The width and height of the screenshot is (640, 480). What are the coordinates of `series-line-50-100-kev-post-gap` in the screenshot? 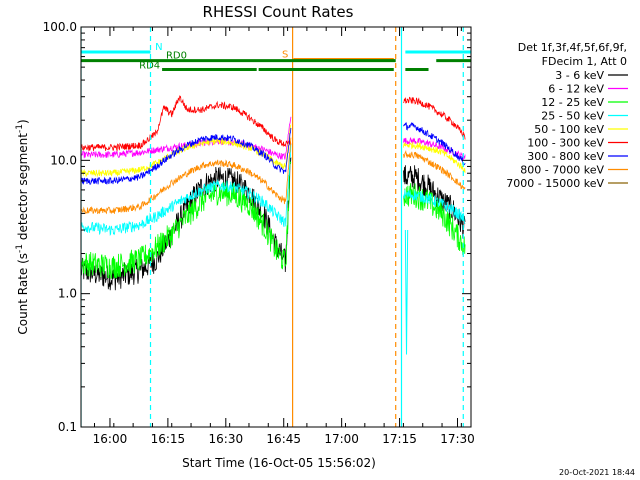 It's located at (434, 157).